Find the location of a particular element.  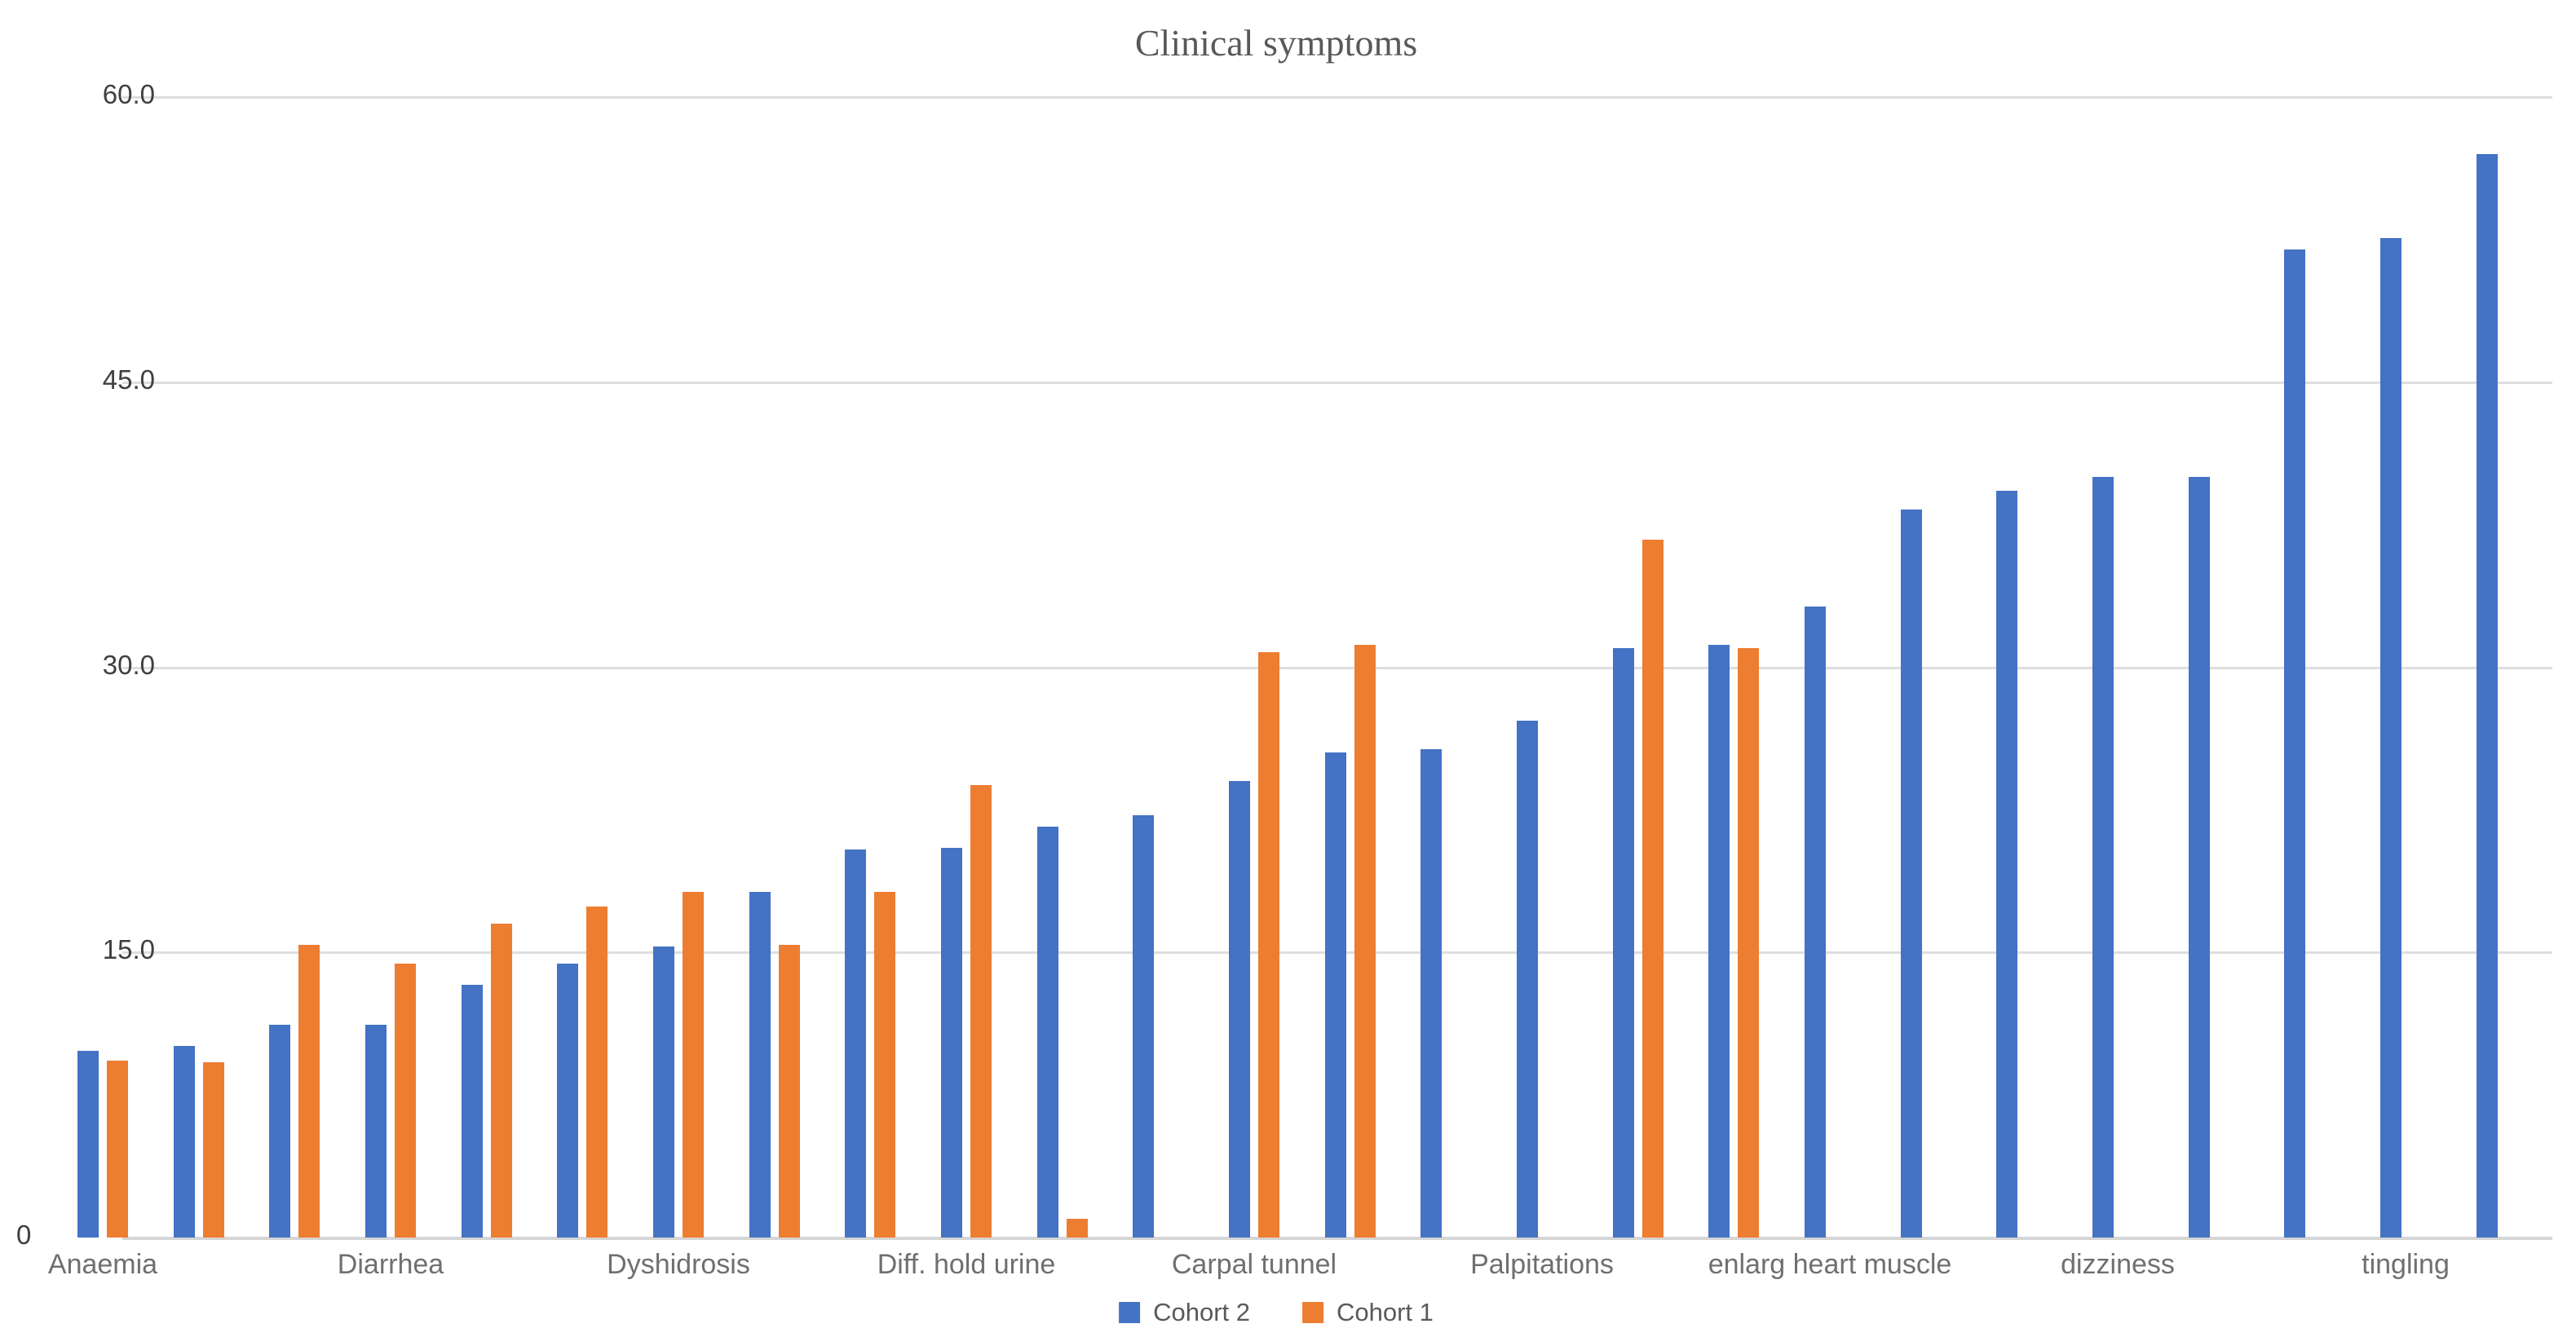

y-tick-15.0: 15.0 is located at coordinates (128, 949).